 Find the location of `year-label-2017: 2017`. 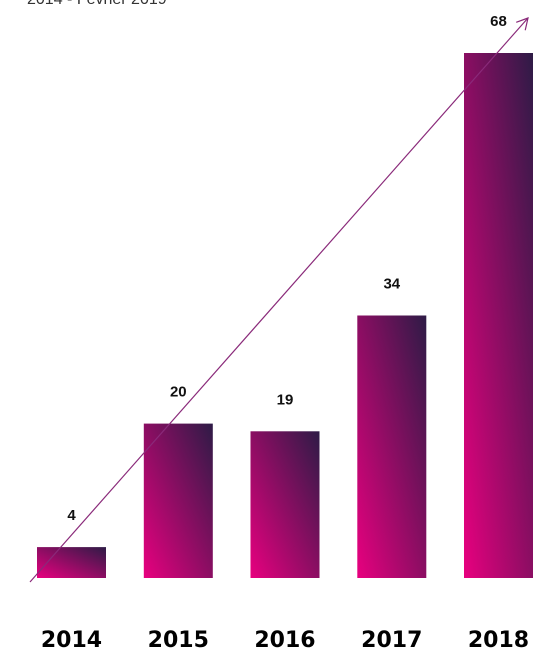

year-label-2017: 2017 is located at coordinates (391, 638).